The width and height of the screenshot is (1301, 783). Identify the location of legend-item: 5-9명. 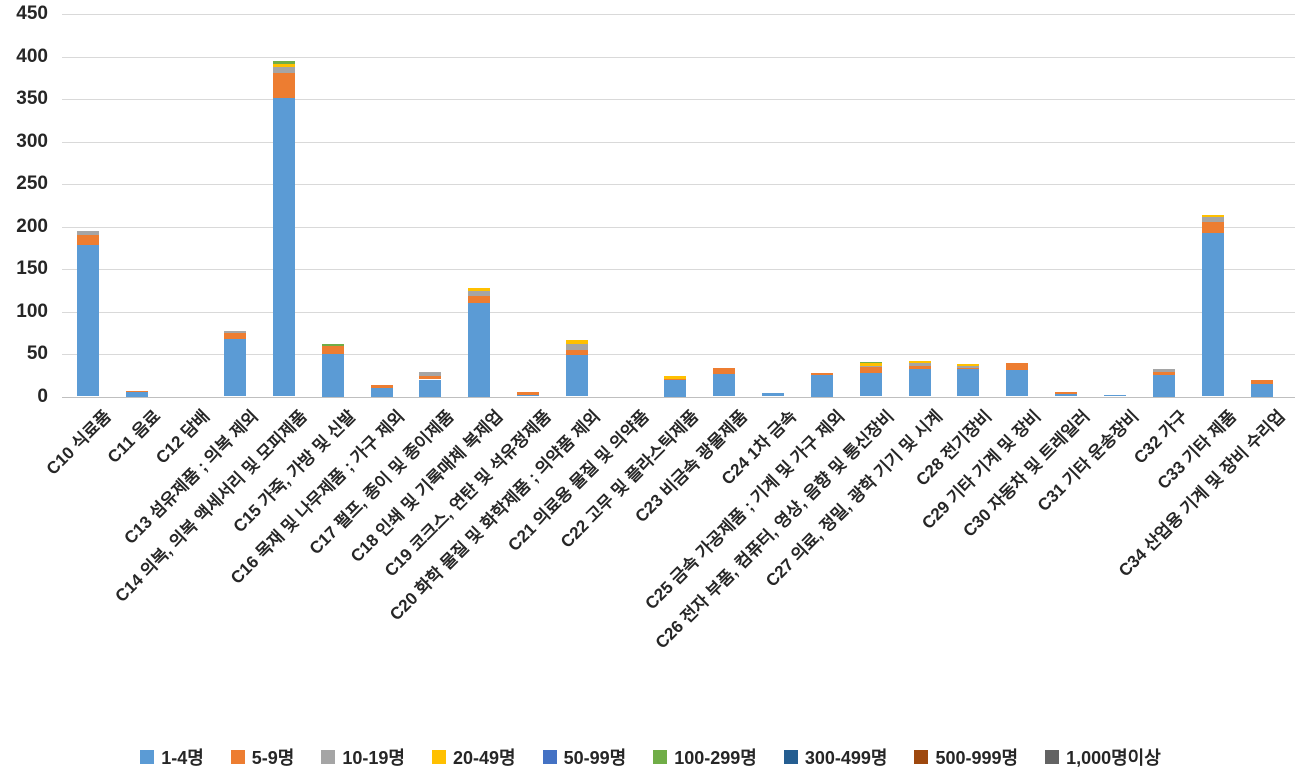
(262, 757).